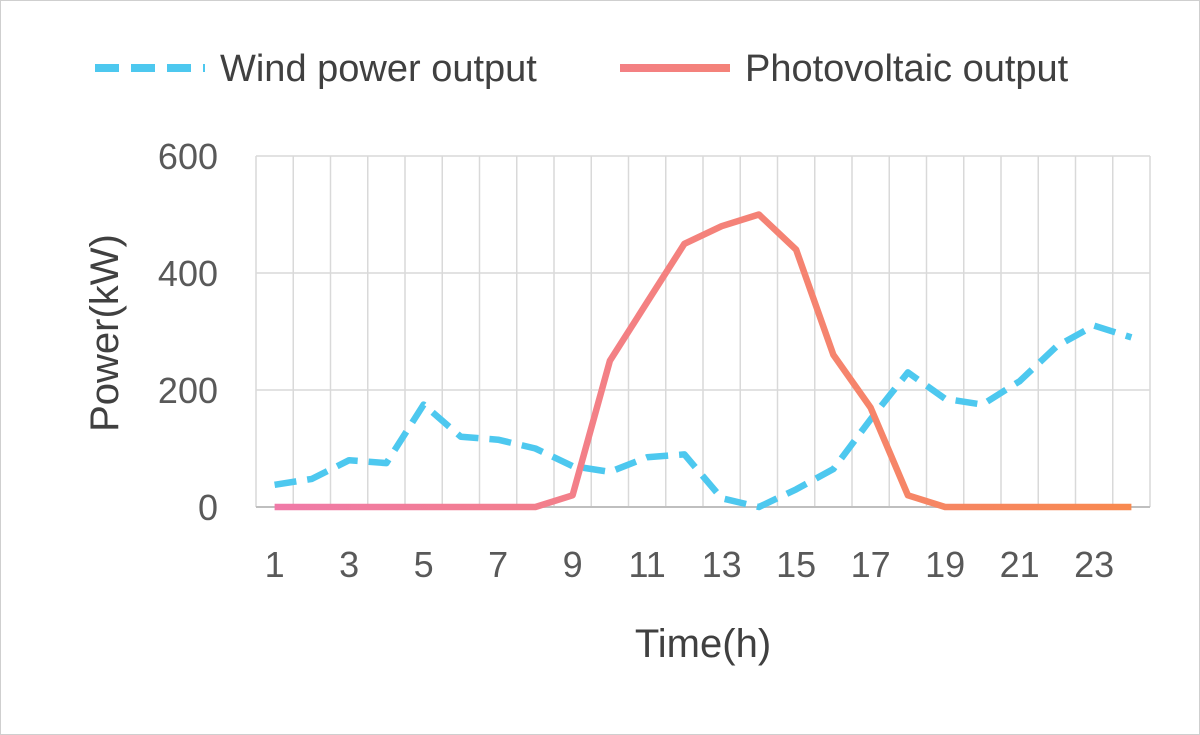 The width and height of the screenshot is (1200, 735). I want to click on x-tick-label: 17, so click(871, 564).